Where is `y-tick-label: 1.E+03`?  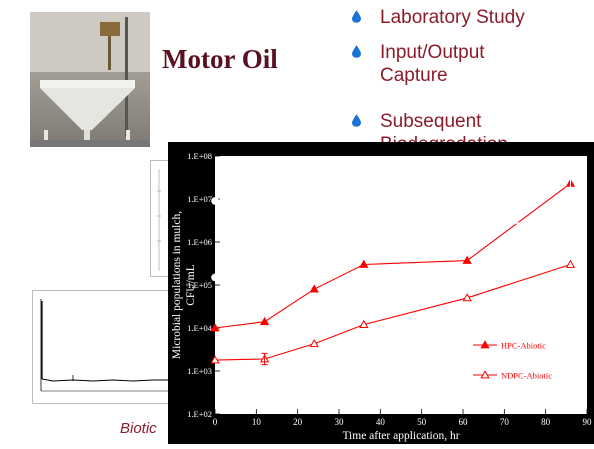
y-tick-label: 1.E+03 is located at coordinates (199, 371).